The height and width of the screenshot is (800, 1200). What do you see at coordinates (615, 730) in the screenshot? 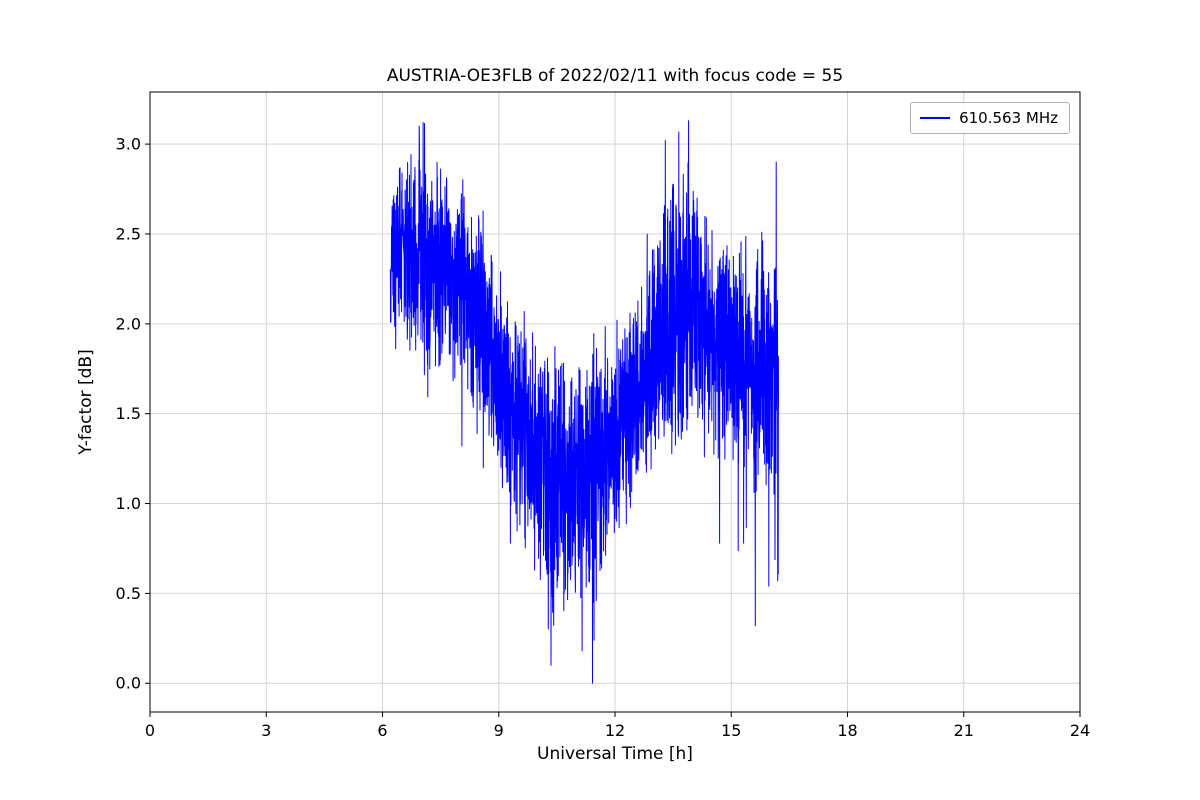
I see `x-tick-label: 12` at bounding box center [615, 730].